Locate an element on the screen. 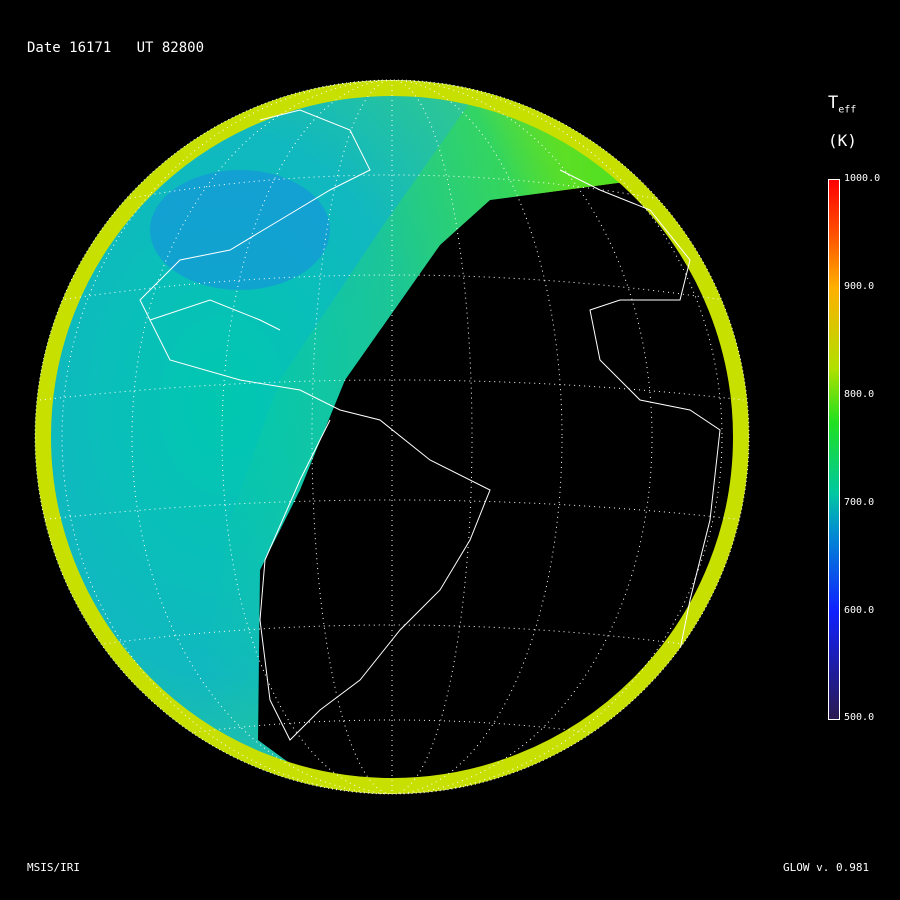 The width and height of the screenshot is (900, 900). version-label: GLOW v. 0.981 is located at coordinates (826, 867).